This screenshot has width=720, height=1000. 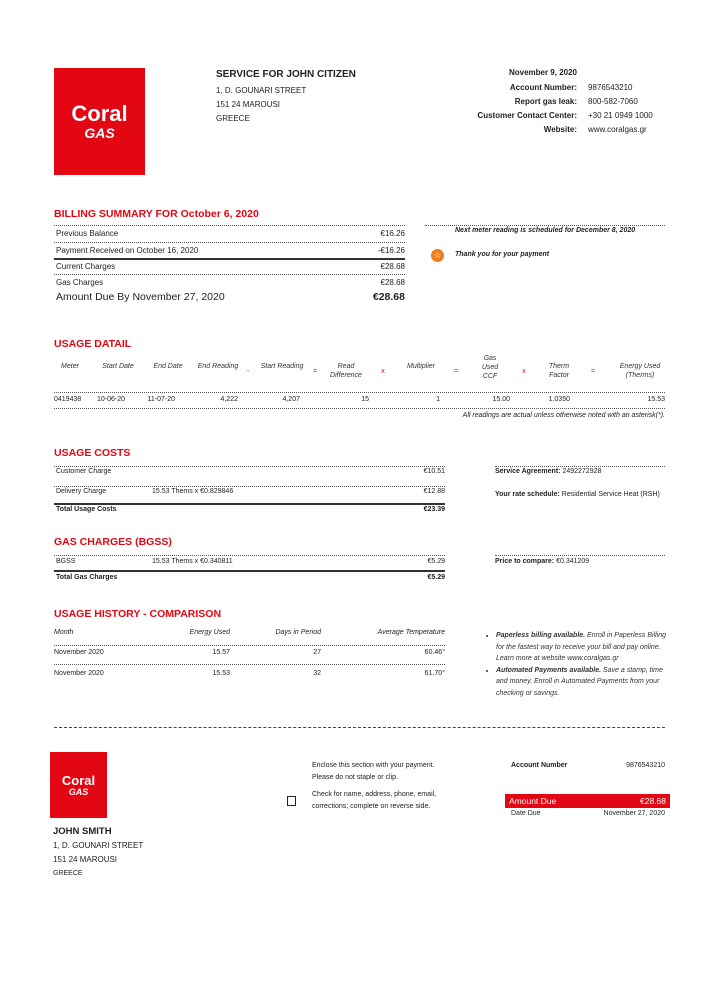 I want to click on history-header-temp: Average Temperature, so click(x=411, y=632).